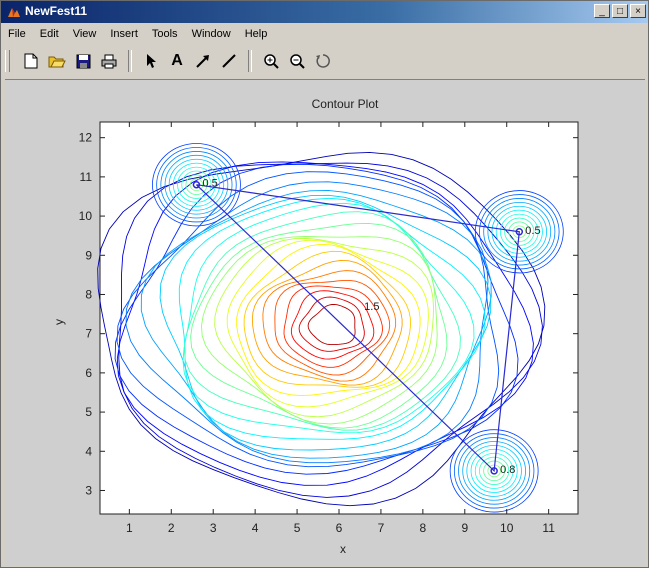  I want to click on x-tick-label: 11, so click(548, 528).